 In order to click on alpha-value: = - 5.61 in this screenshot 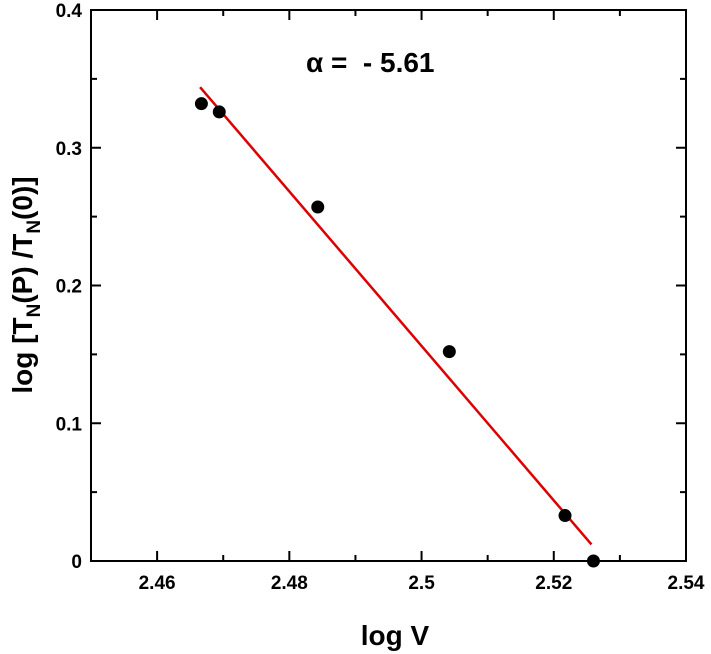, I will do `click(378, 62)`.